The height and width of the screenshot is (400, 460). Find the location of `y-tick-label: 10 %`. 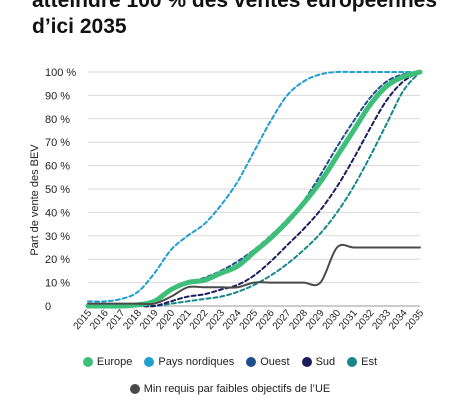

y-tick-label: 10 % is located at coordinates (57, 284).